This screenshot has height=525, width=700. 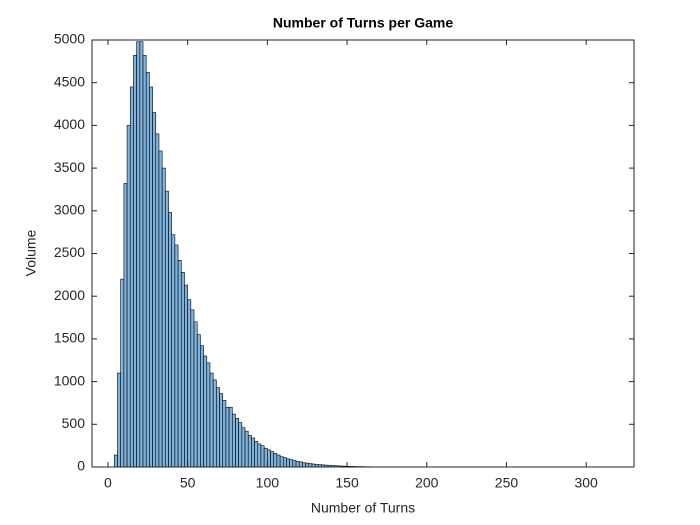 What do you see at coordinates (31, 252) in the screenshot?
I see `y-axis-label: Volume` at bounding box center [31, 252].